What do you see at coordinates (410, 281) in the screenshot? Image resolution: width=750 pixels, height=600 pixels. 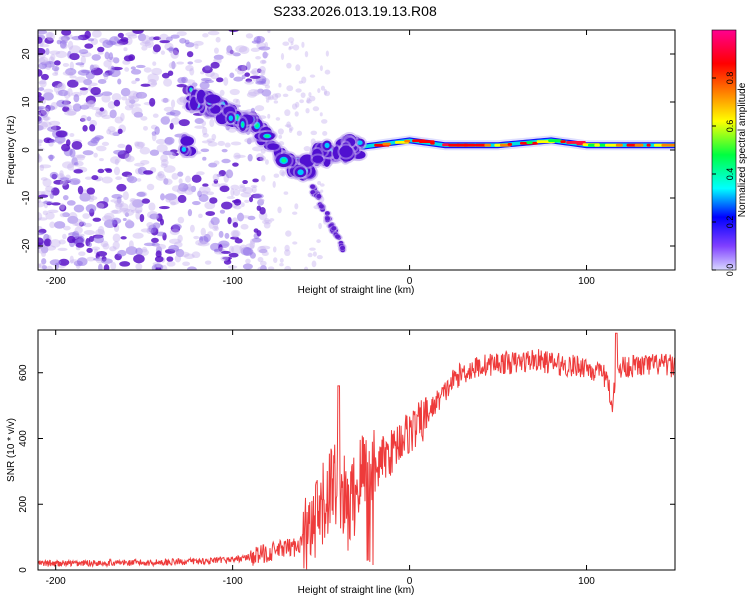 I see `x-tick-label: 0` at bounding box center [410, 281].